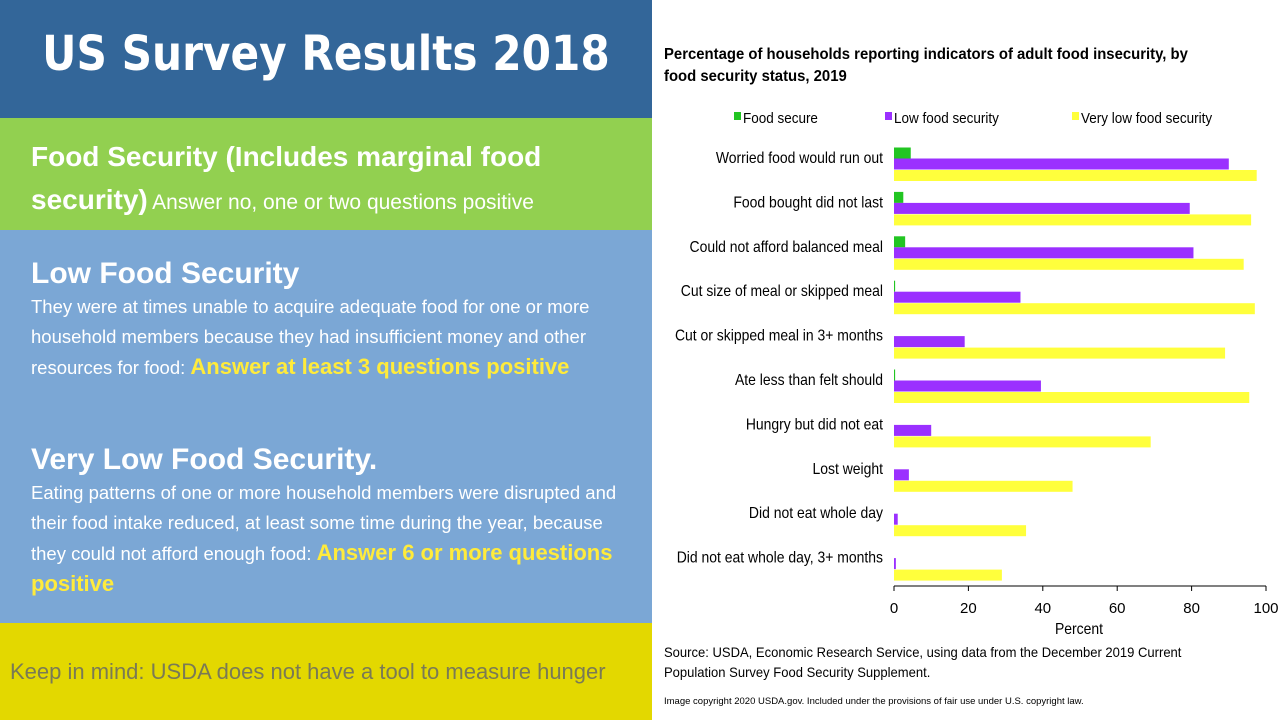 The image size is (1280, 720). What do you see at coordinates (380, 366) in the screenshot?
I see `low-food-security-highlight: Answer at least 3 questions positive` at bounding box center [380, 366].